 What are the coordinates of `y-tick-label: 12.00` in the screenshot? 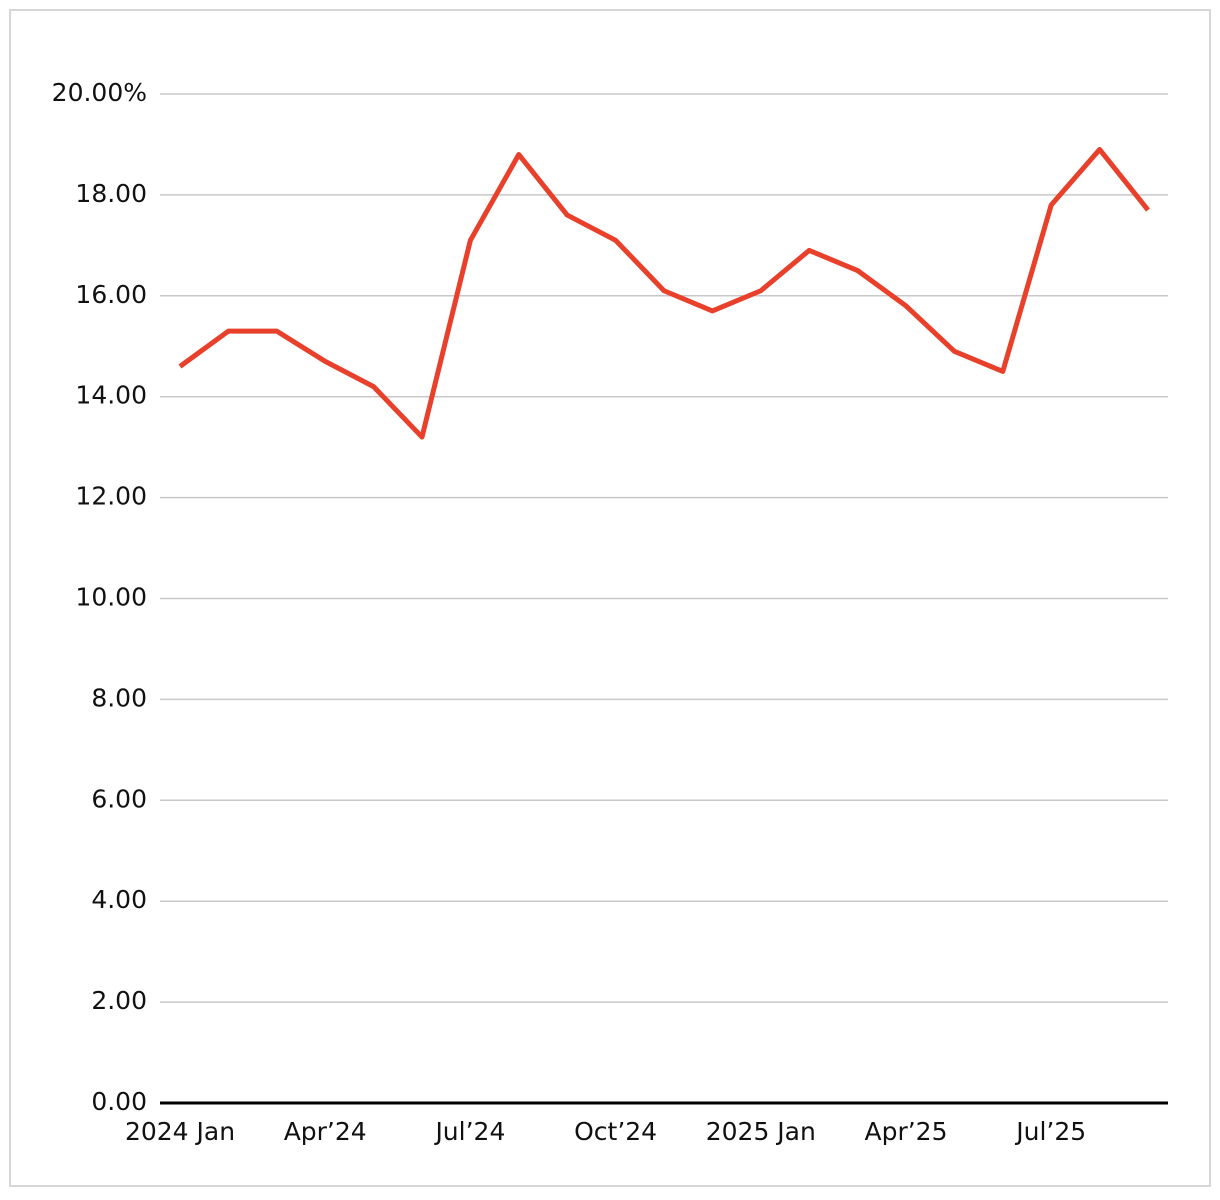 It's located at (111, 496).